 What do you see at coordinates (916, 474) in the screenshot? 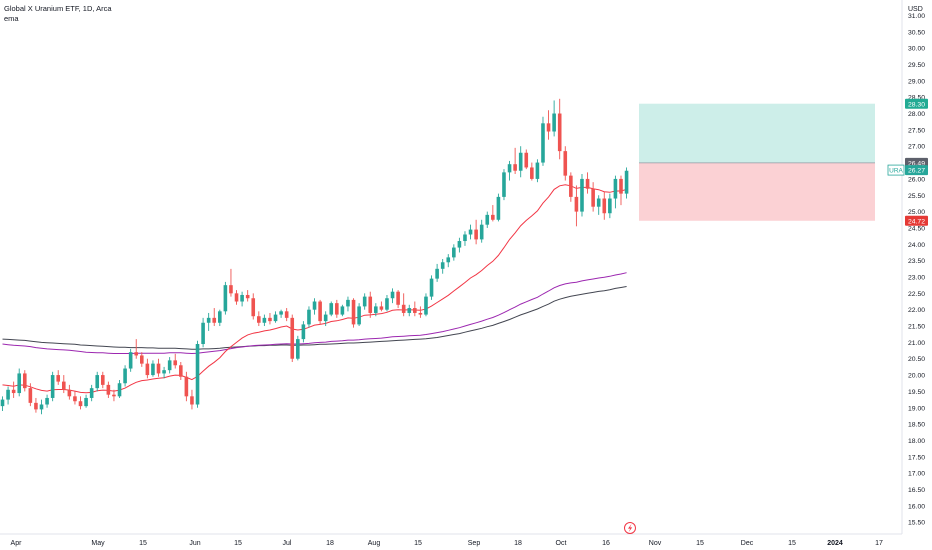
I see `y-tick-label: 17.00` at bounding box center [916, 474].